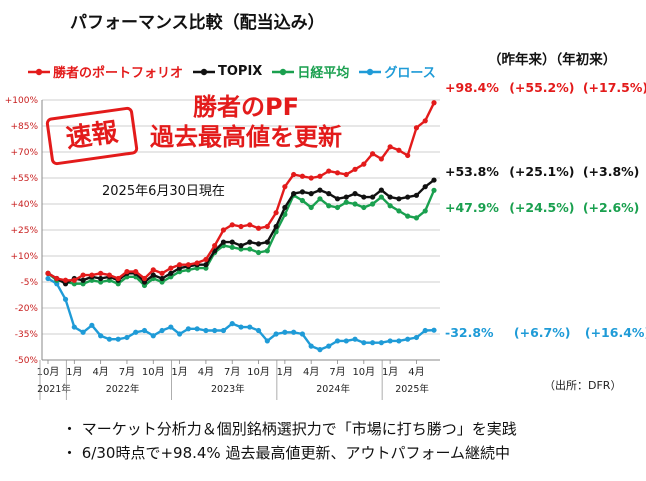 The width and height of the screenshot is (646, 481). Describe the element at coordinates (289, 429) in the screenshot. I see `bullet-1: ・ マーケット分析力＆個別銘柄選択力で「市場に打ち勝つ」を実践` at that location.